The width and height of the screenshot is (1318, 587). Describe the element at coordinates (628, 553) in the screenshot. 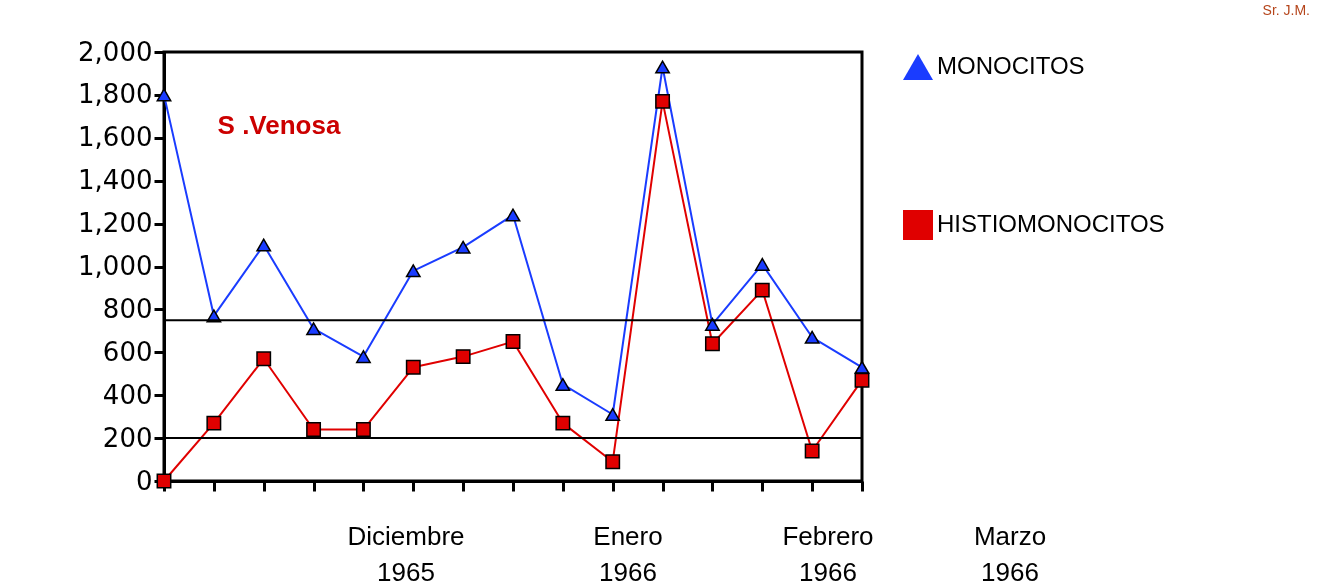

I see `text: Enero 1966` at that location.